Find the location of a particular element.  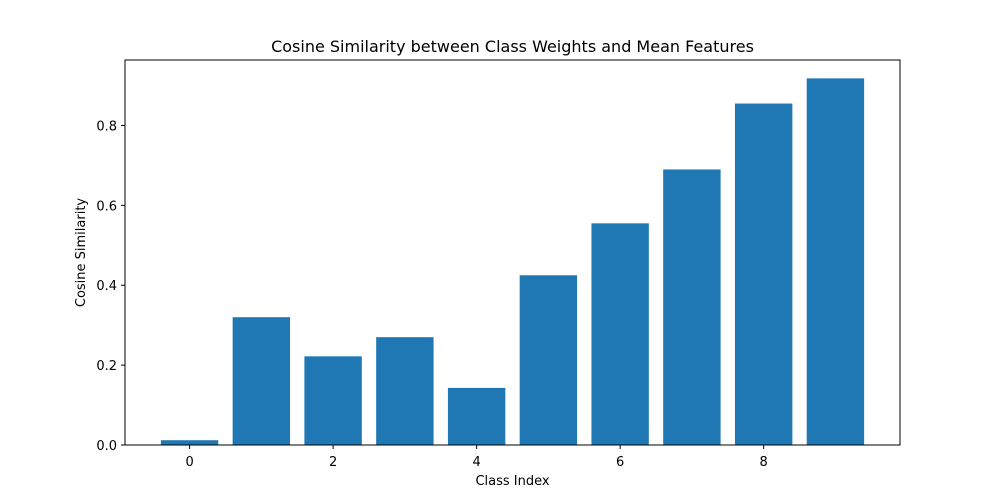

y-tick-label: 0.6 is located at coordinates (106, 206).